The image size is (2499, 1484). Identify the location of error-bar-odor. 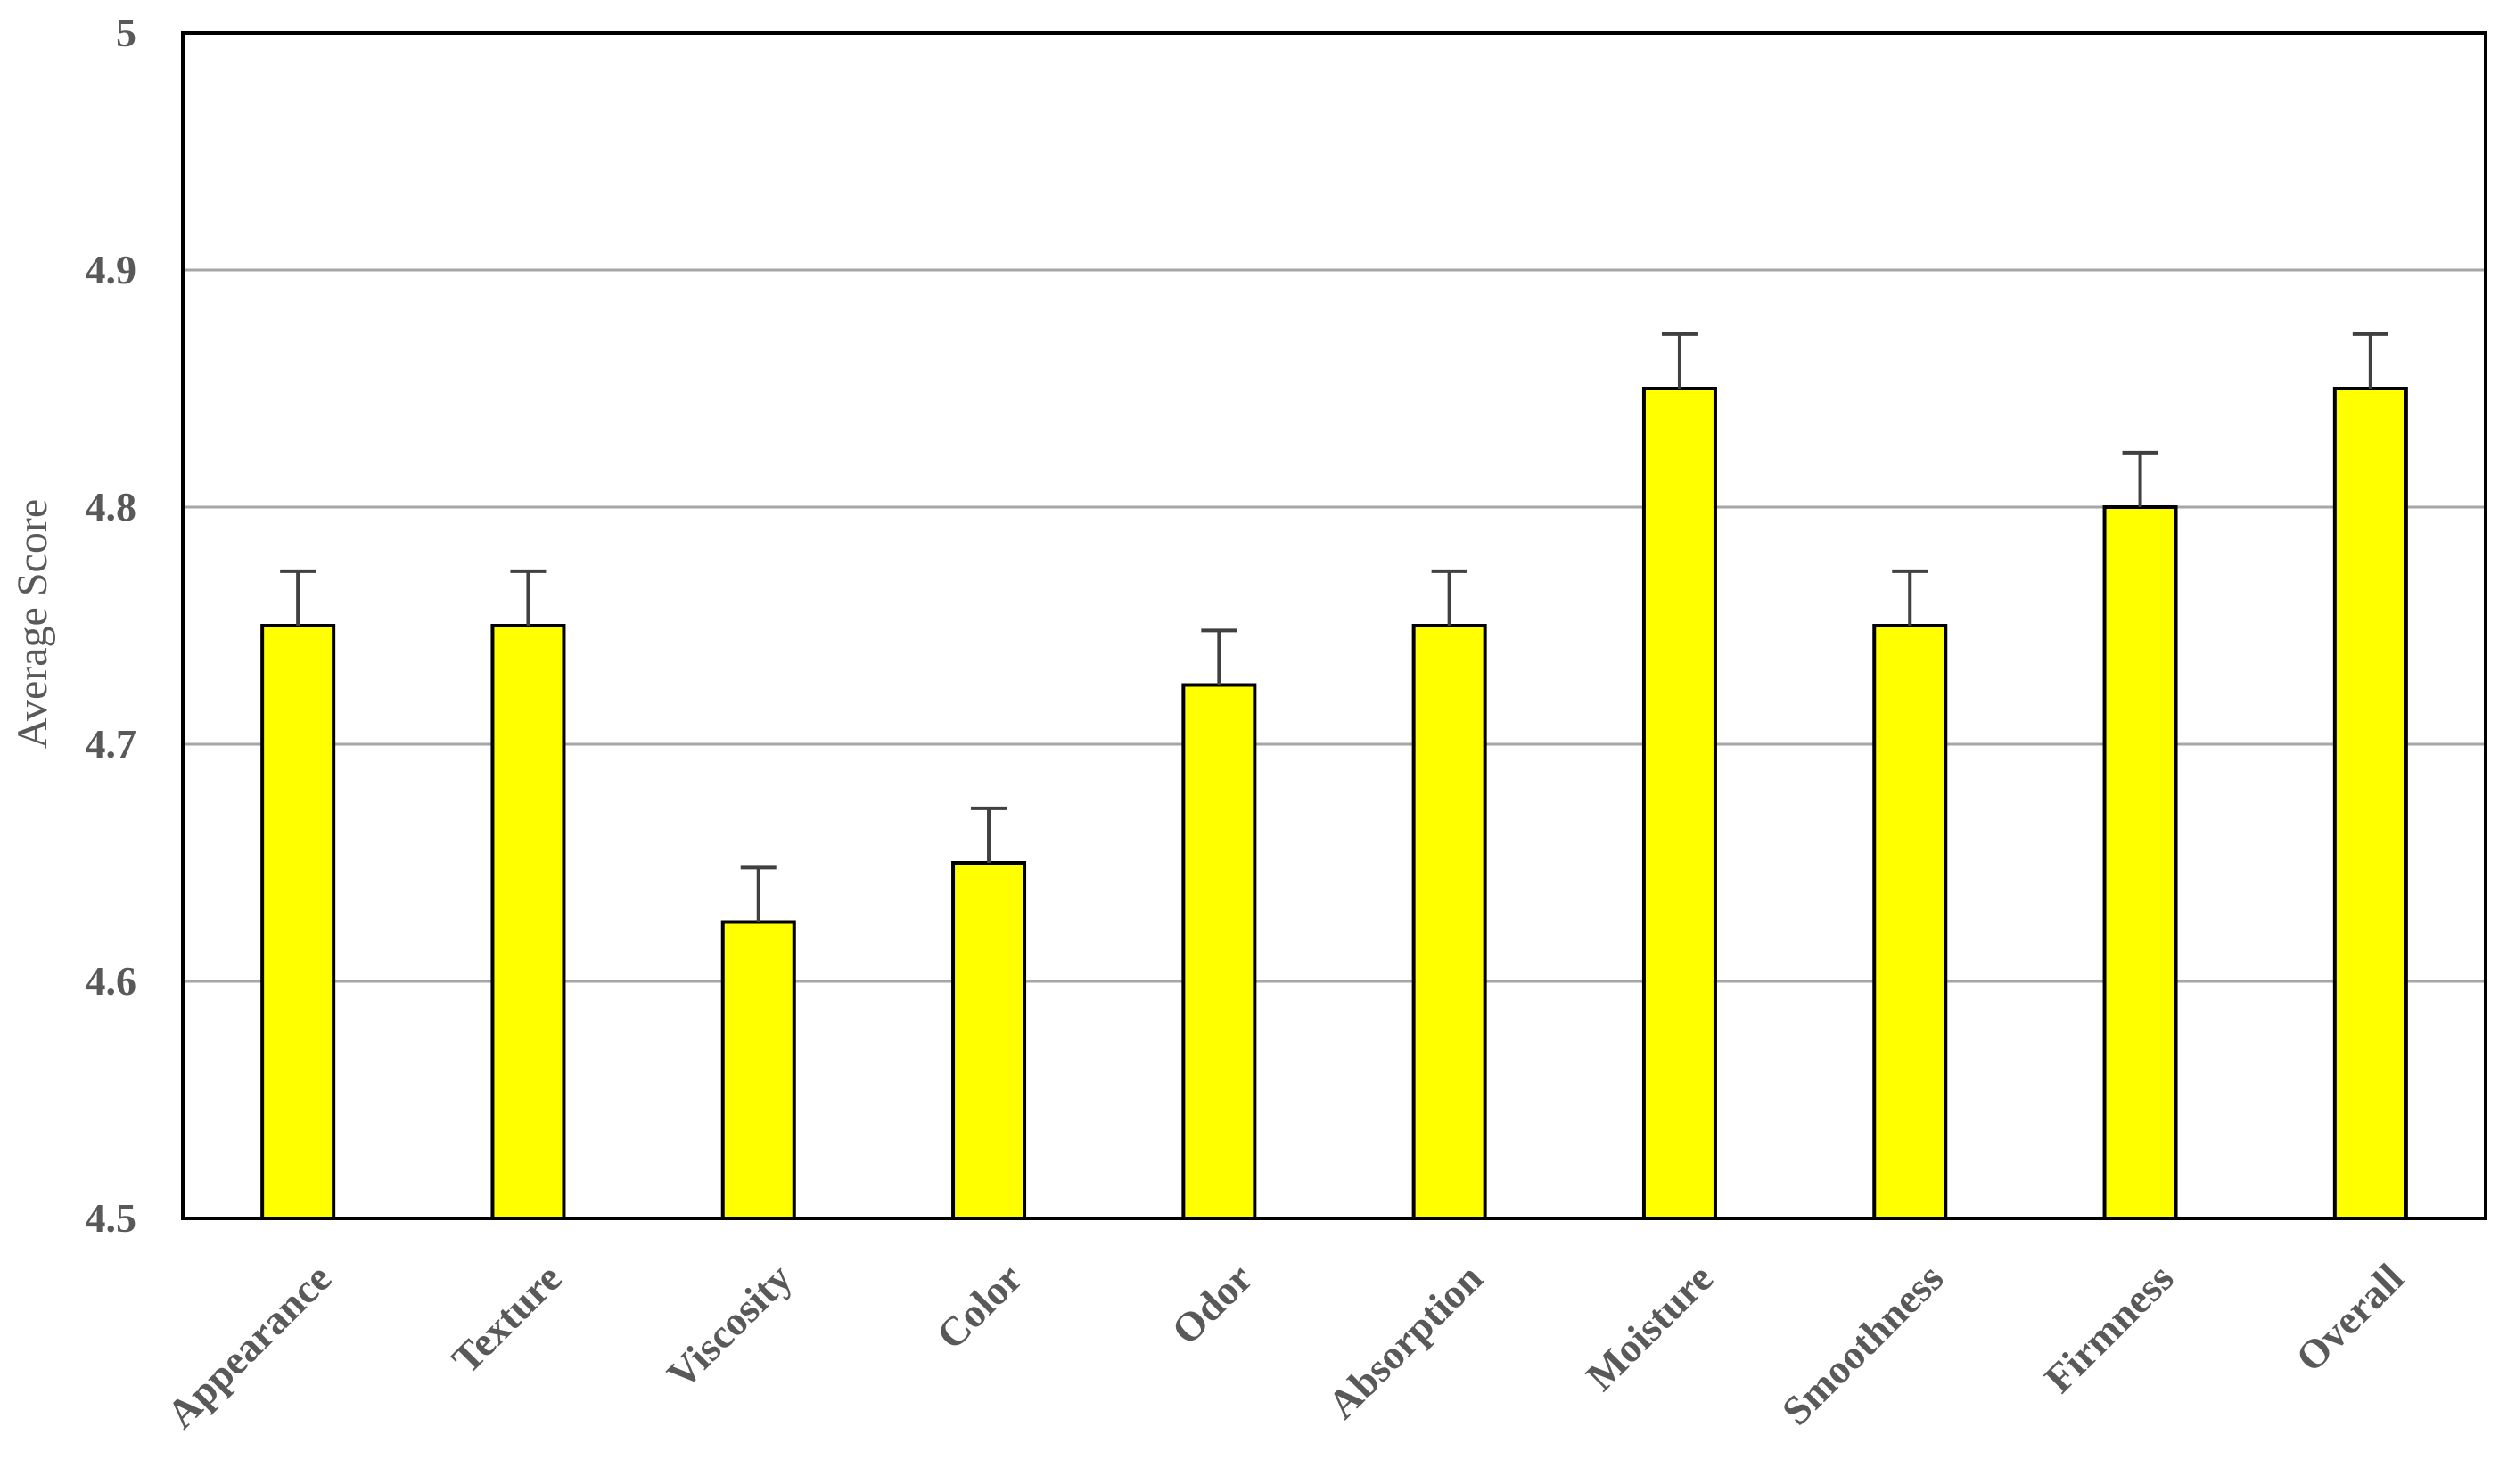
(1219, 656).